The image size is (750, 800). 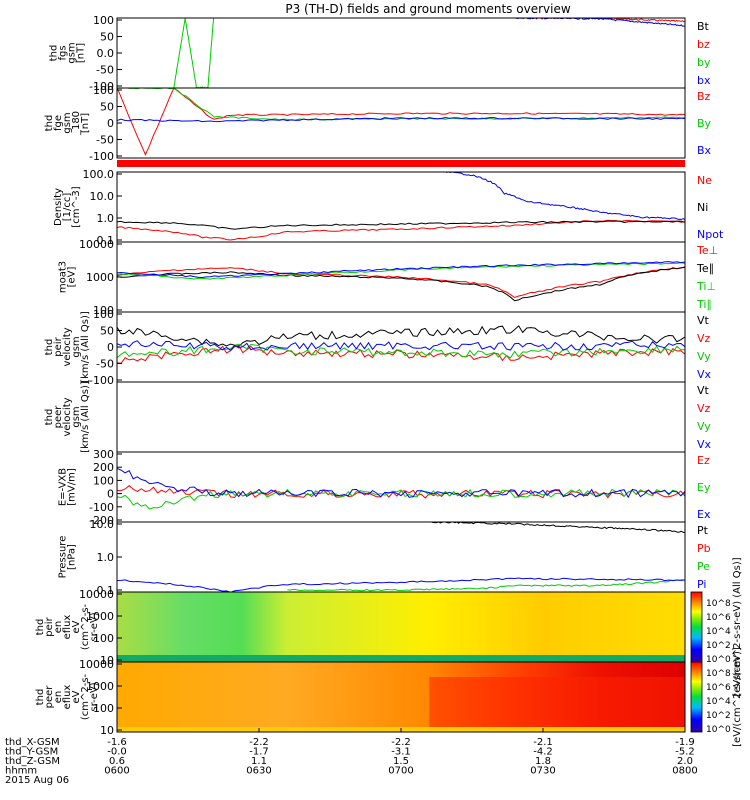 I want to click on y-axis-label: moat3, so click(x=63, y=277).